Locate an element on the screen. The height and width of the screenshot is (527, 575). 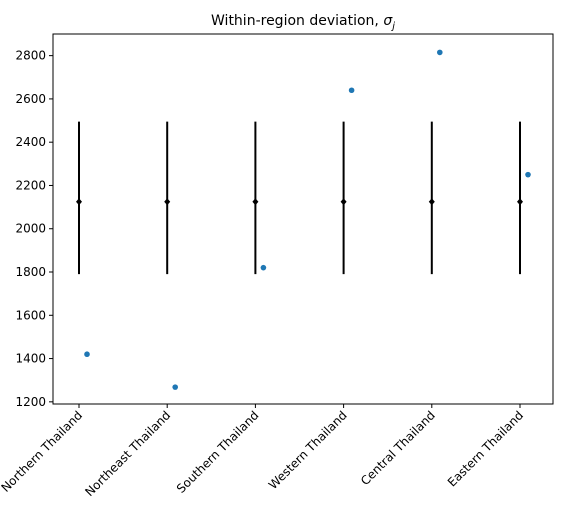
y-axis: 1200 1400 1600 1800 2000 2200 2400 2600 2800 is located at coordinates (34, 229).